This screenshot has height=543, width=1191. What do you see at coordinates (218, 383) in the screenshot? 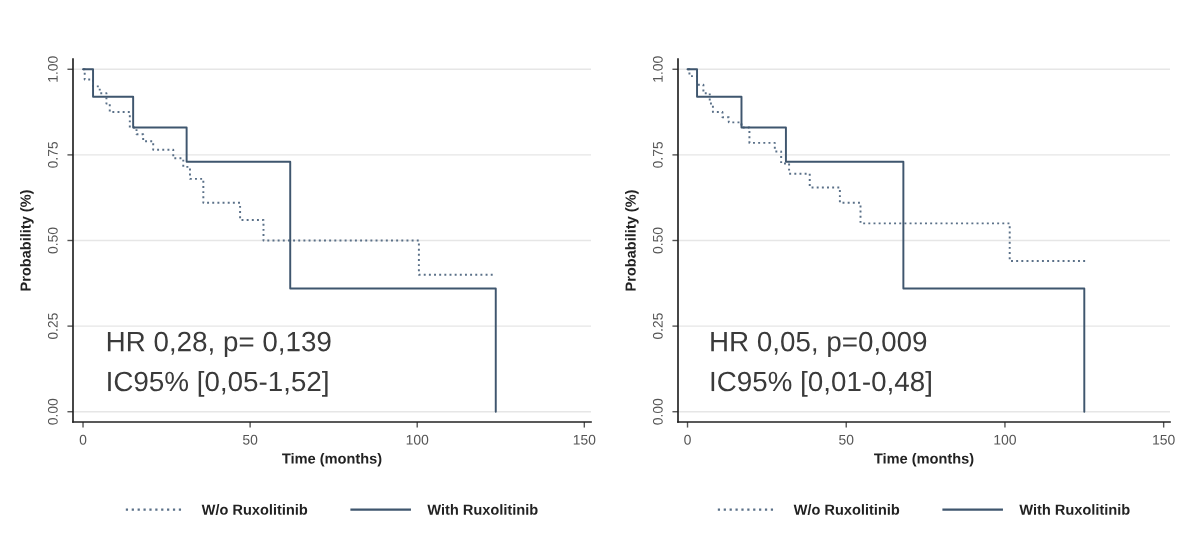
I see `annotation: IC95% [0,05-1,52]` at bounding box center [218, 383].